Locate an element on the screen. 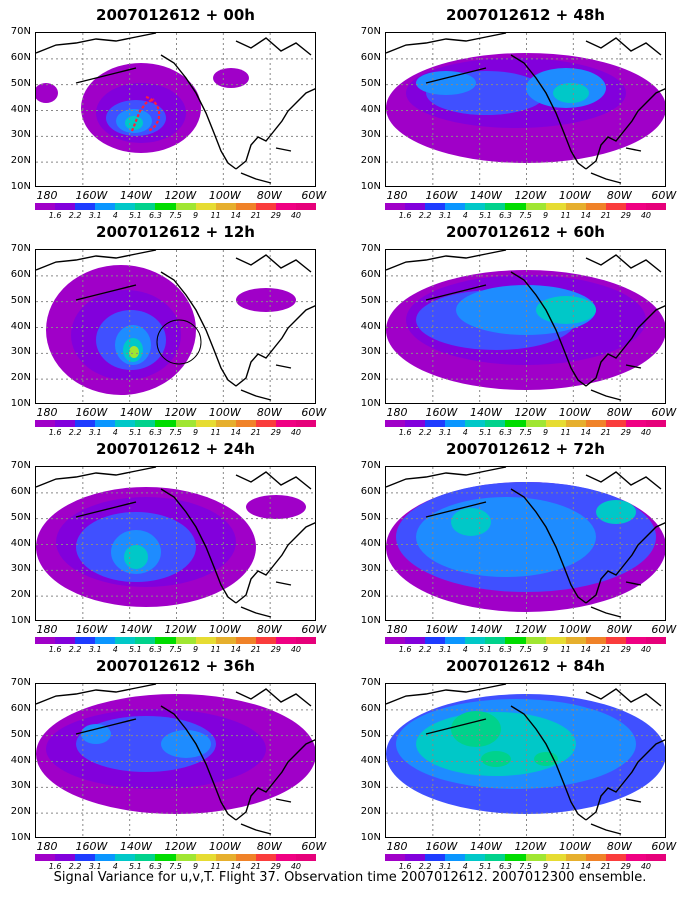 Image resolution: width=700 pixels, height=900 pixels. lat-label: 30N is located at coordinates (20, 786).